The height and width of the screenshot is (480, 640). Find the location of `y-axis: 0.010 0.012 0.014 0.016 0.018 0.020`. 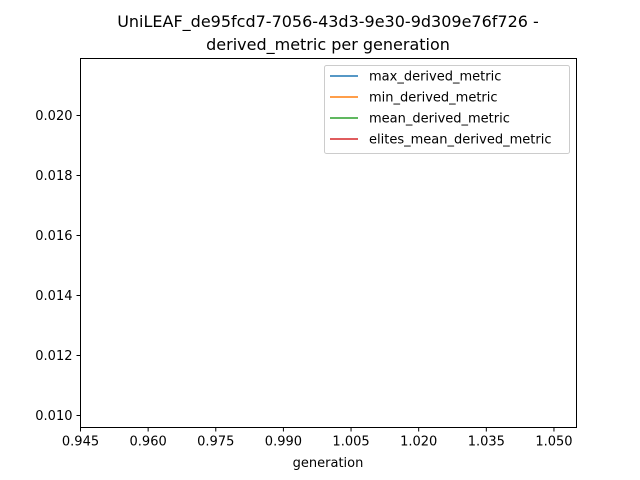

y-axis: 0.010 0.012 0.014 0.016 0.018 0.020 is located at coordinates (58, 266).